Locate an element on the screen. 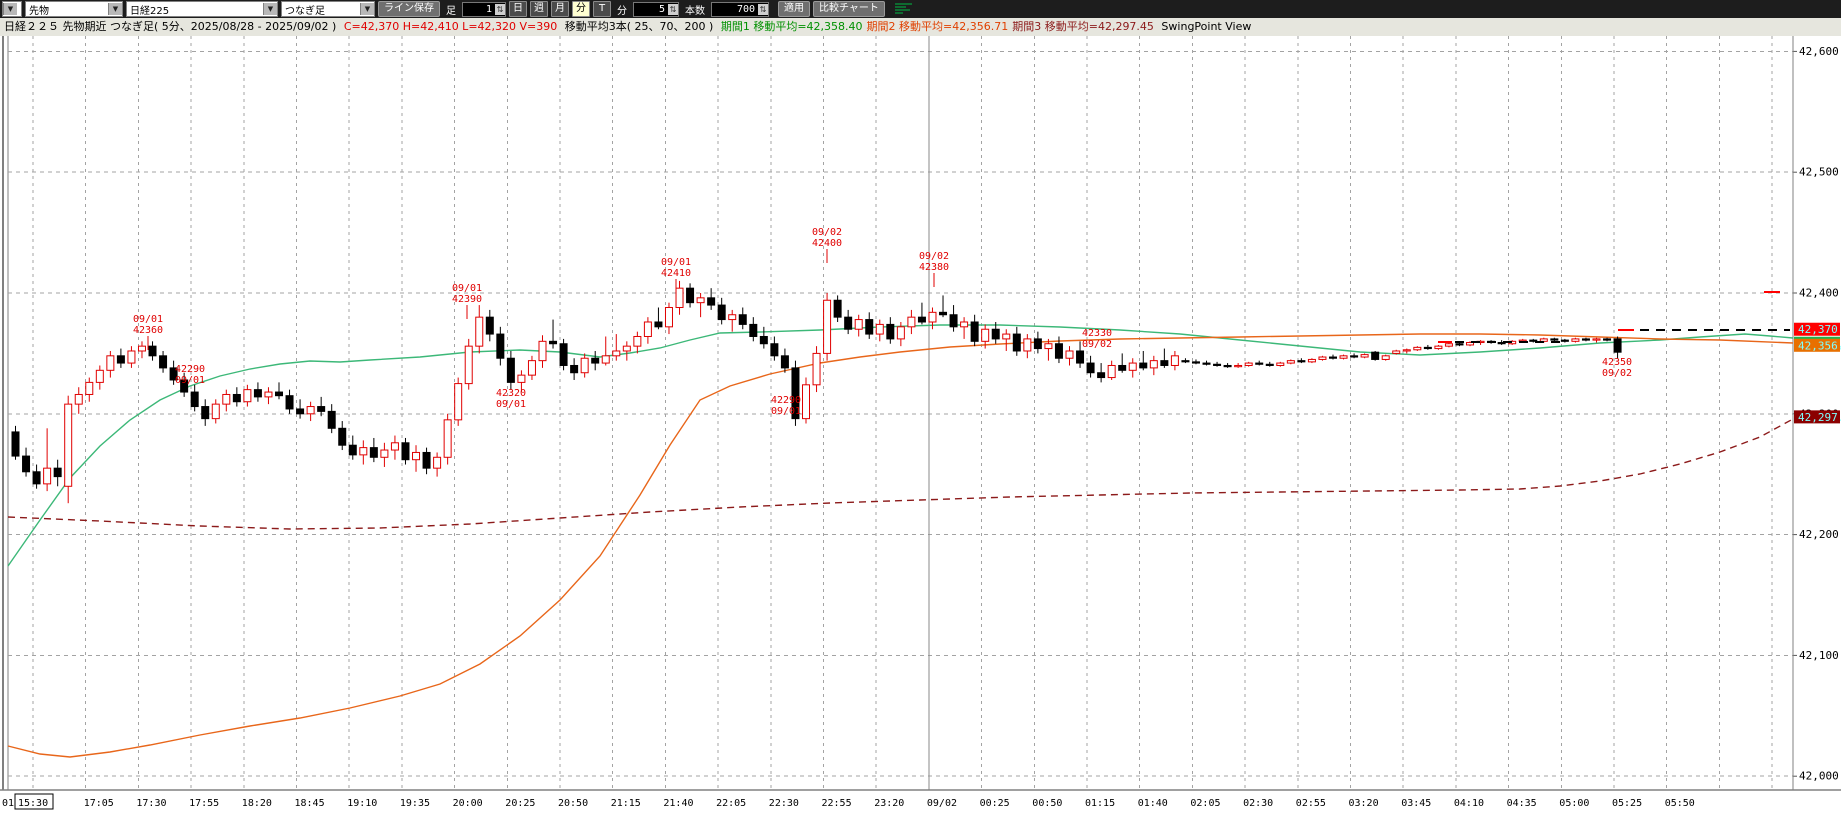 The width and height of the screenshot is (1841, 819). price-badge-label: 42,297. is located at coordinates (1819, 417).